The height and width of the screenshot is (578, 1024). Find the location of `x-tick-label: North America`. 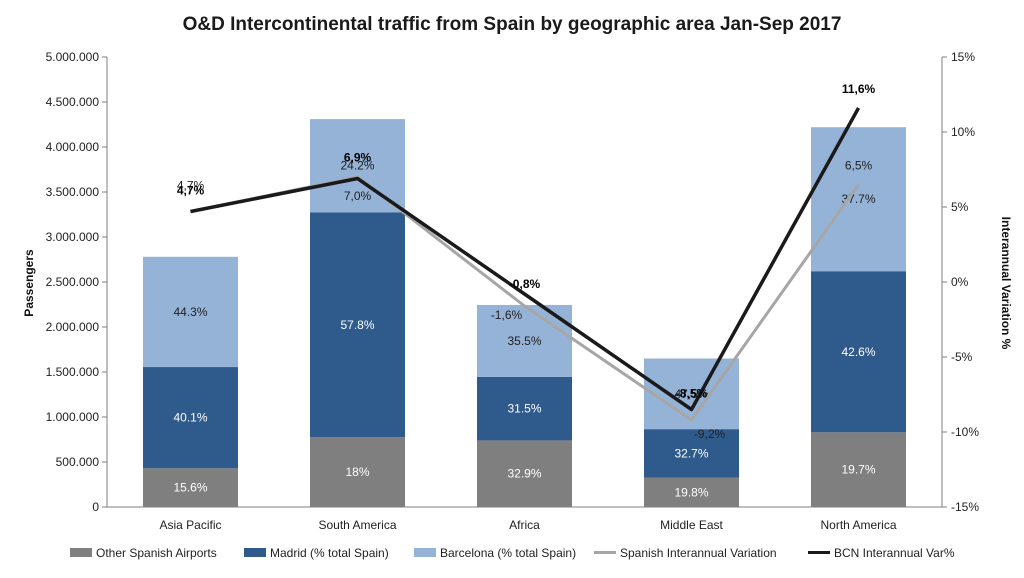

x-tick-label: North America is located at coordinates (858, 525).